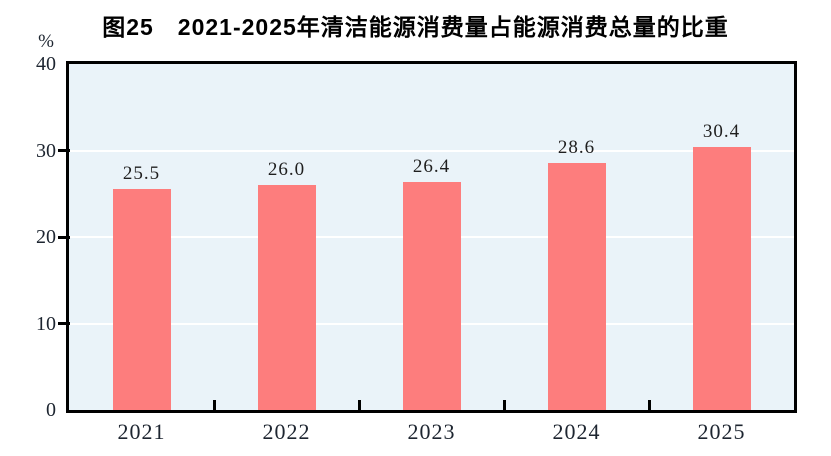  Describe the element at coordinates (576, 431) in the screenshot. I see `x-axis-tick-label: 2024` at that location.